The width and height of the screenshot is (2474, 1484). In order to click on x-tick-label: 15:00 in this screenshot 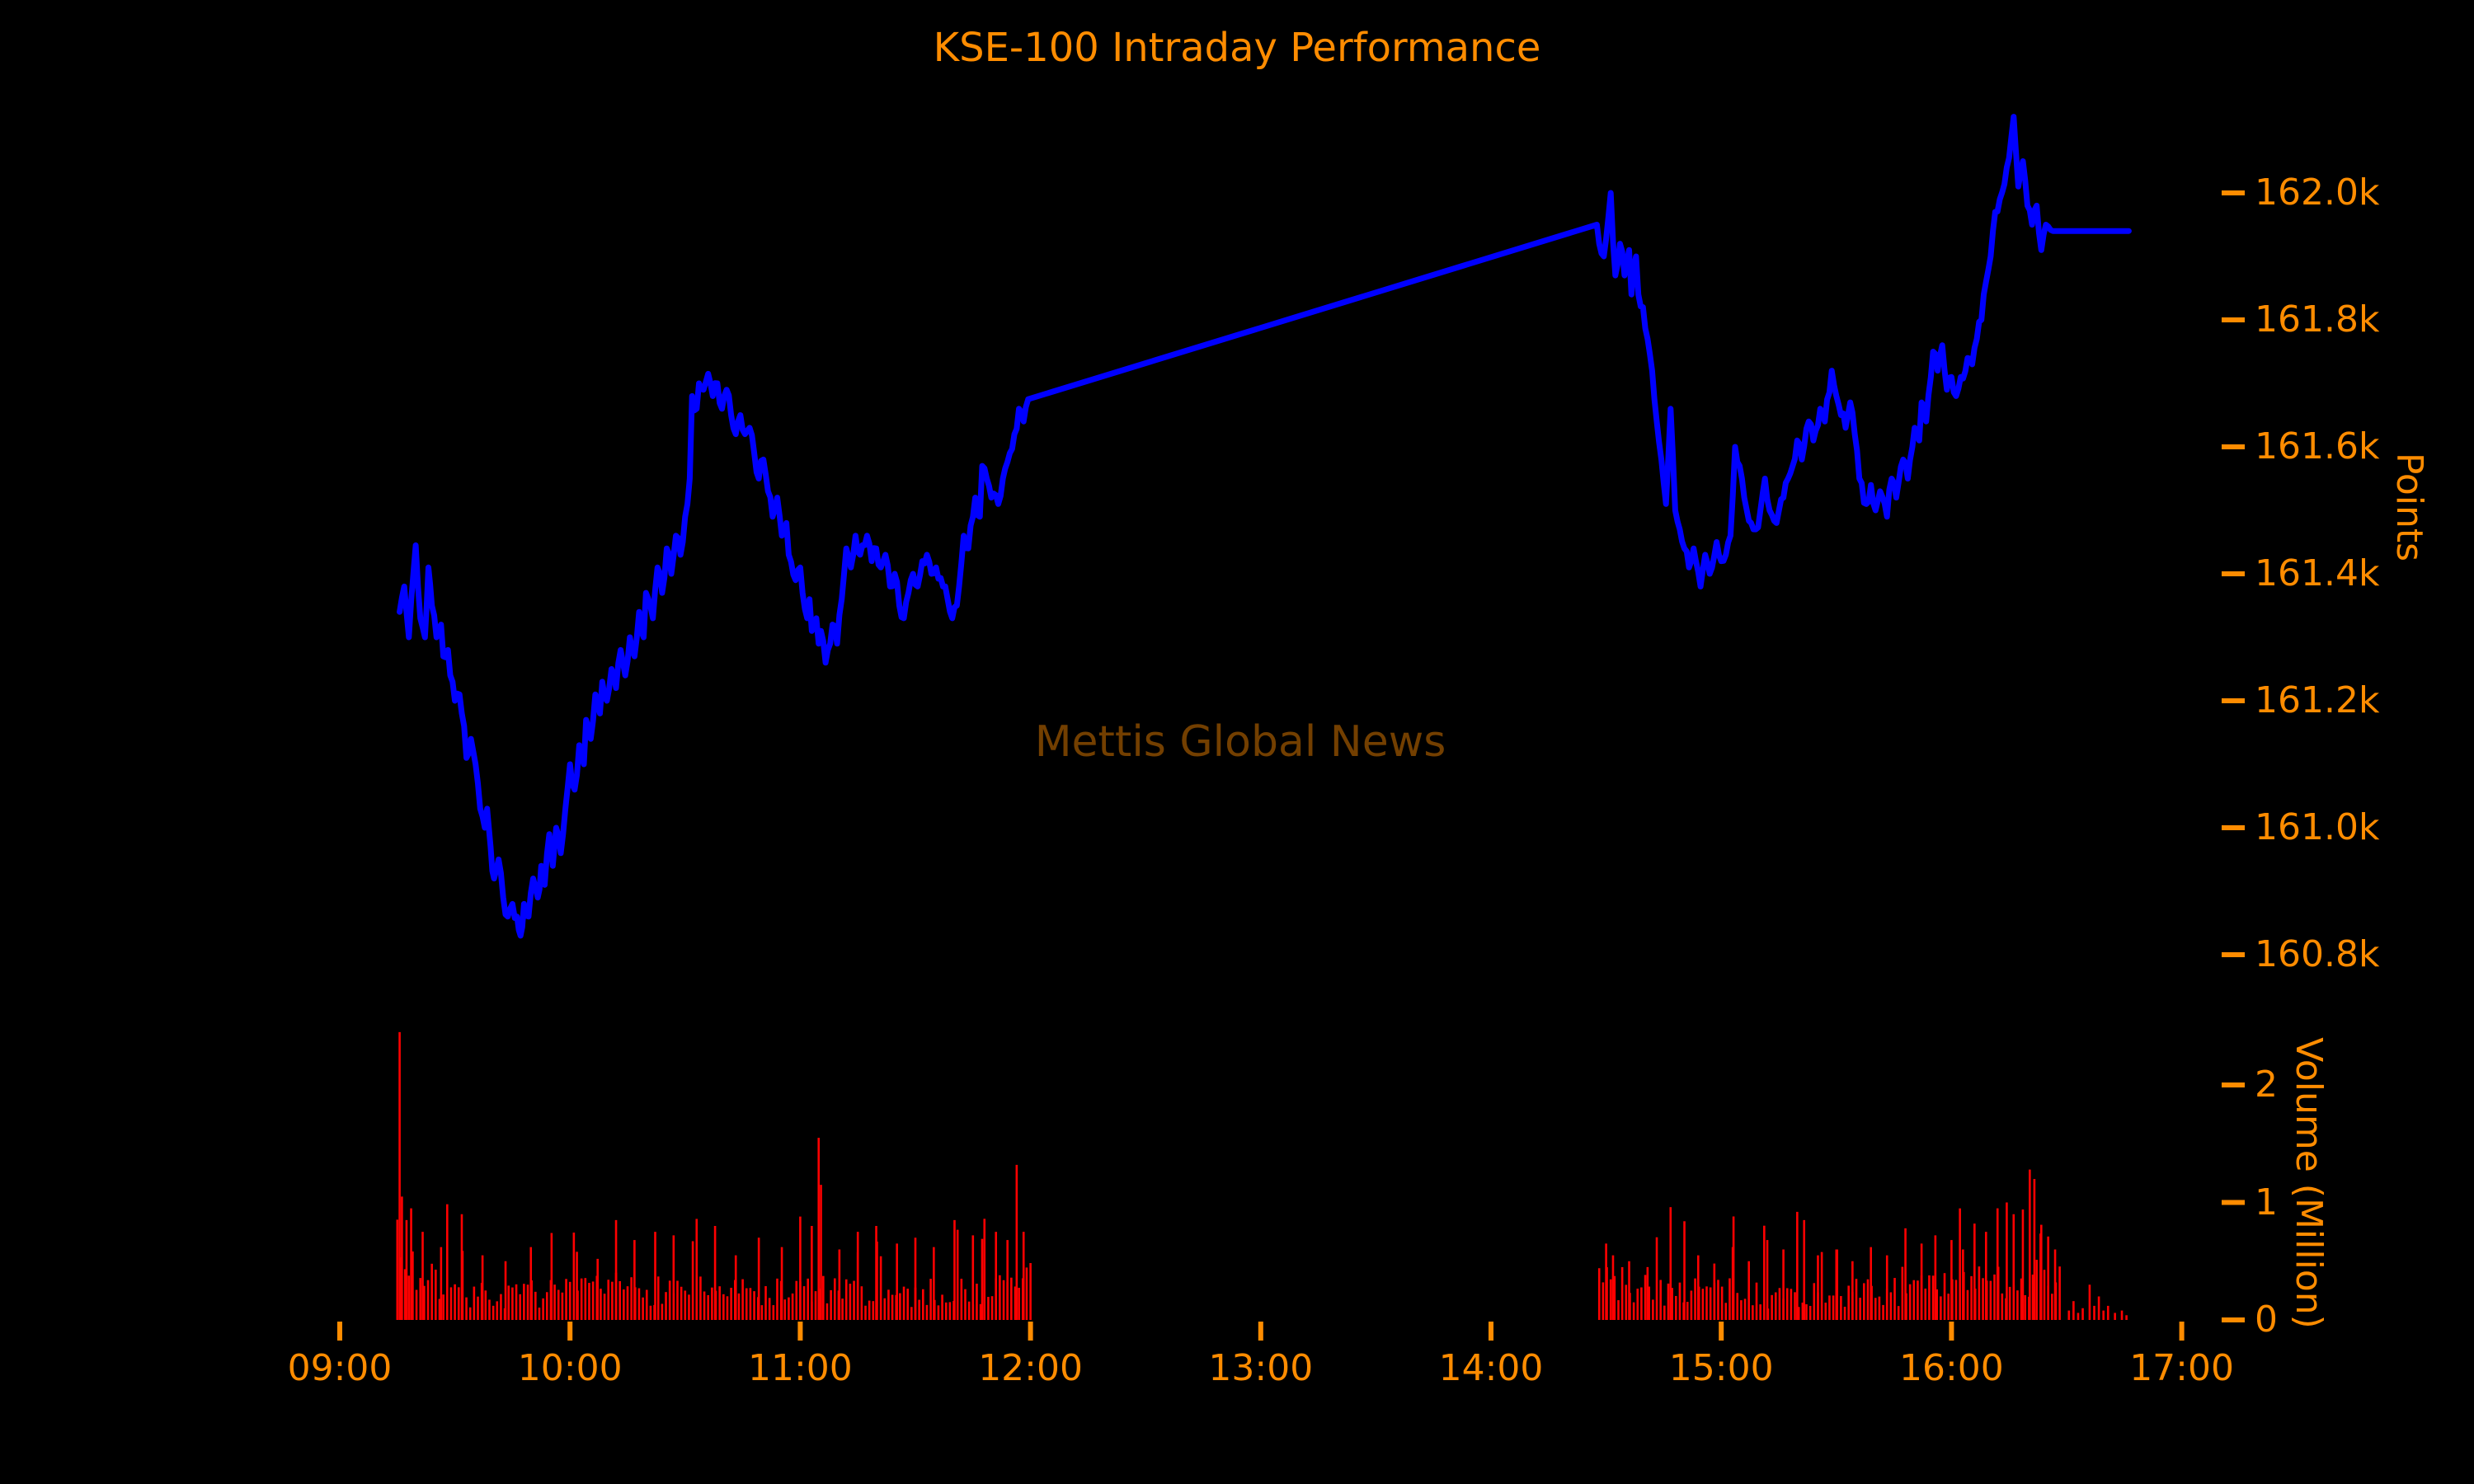, I will do `click(1721, 1368)`.